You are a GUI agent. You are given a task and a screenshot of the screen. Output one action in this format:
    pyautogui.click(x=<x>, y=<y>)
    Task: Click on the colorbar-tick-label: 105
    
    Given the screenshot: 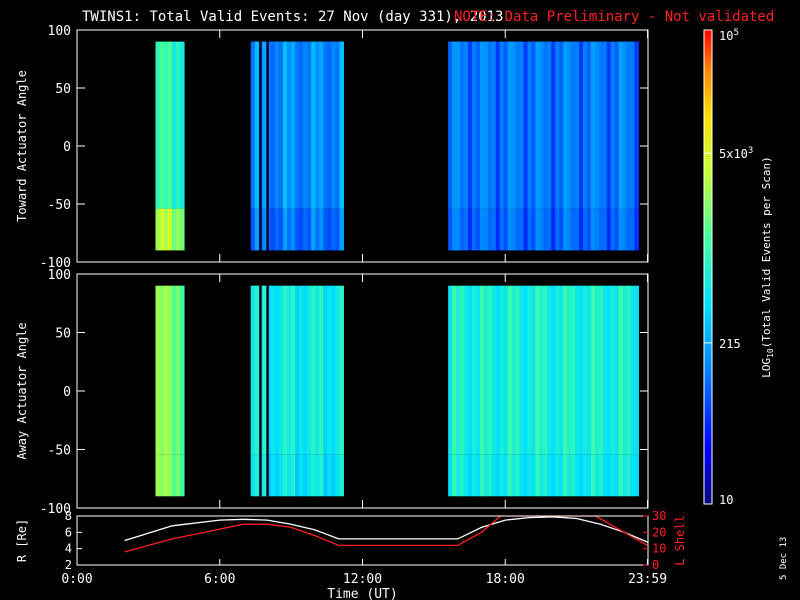 What is the action you would take?
    pyautogui.click(x=729, y=35)
    